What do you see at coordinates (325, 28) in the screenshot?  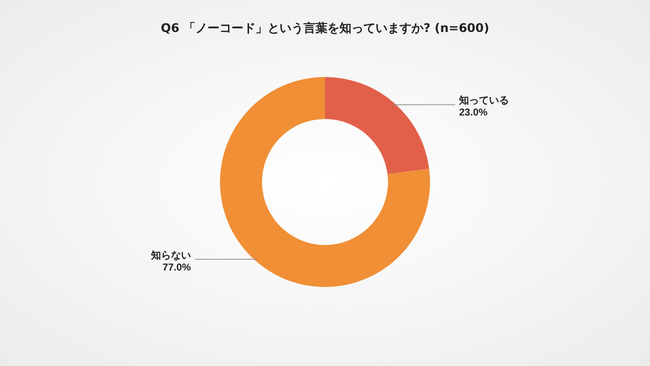 I see `chart-title: Q6 「ノーコード」という言葉を知っていますか? (n=600)` at bounding box center [325, 28].